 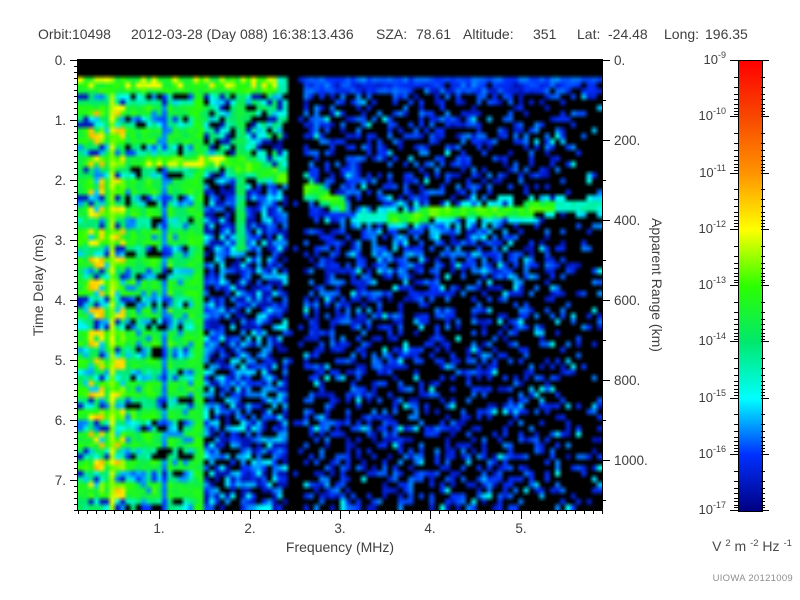 What do you see at coordinates (60, 360) in the screenshot?
I see `y-tick-label: 5.` at bounding box center [60, 360].